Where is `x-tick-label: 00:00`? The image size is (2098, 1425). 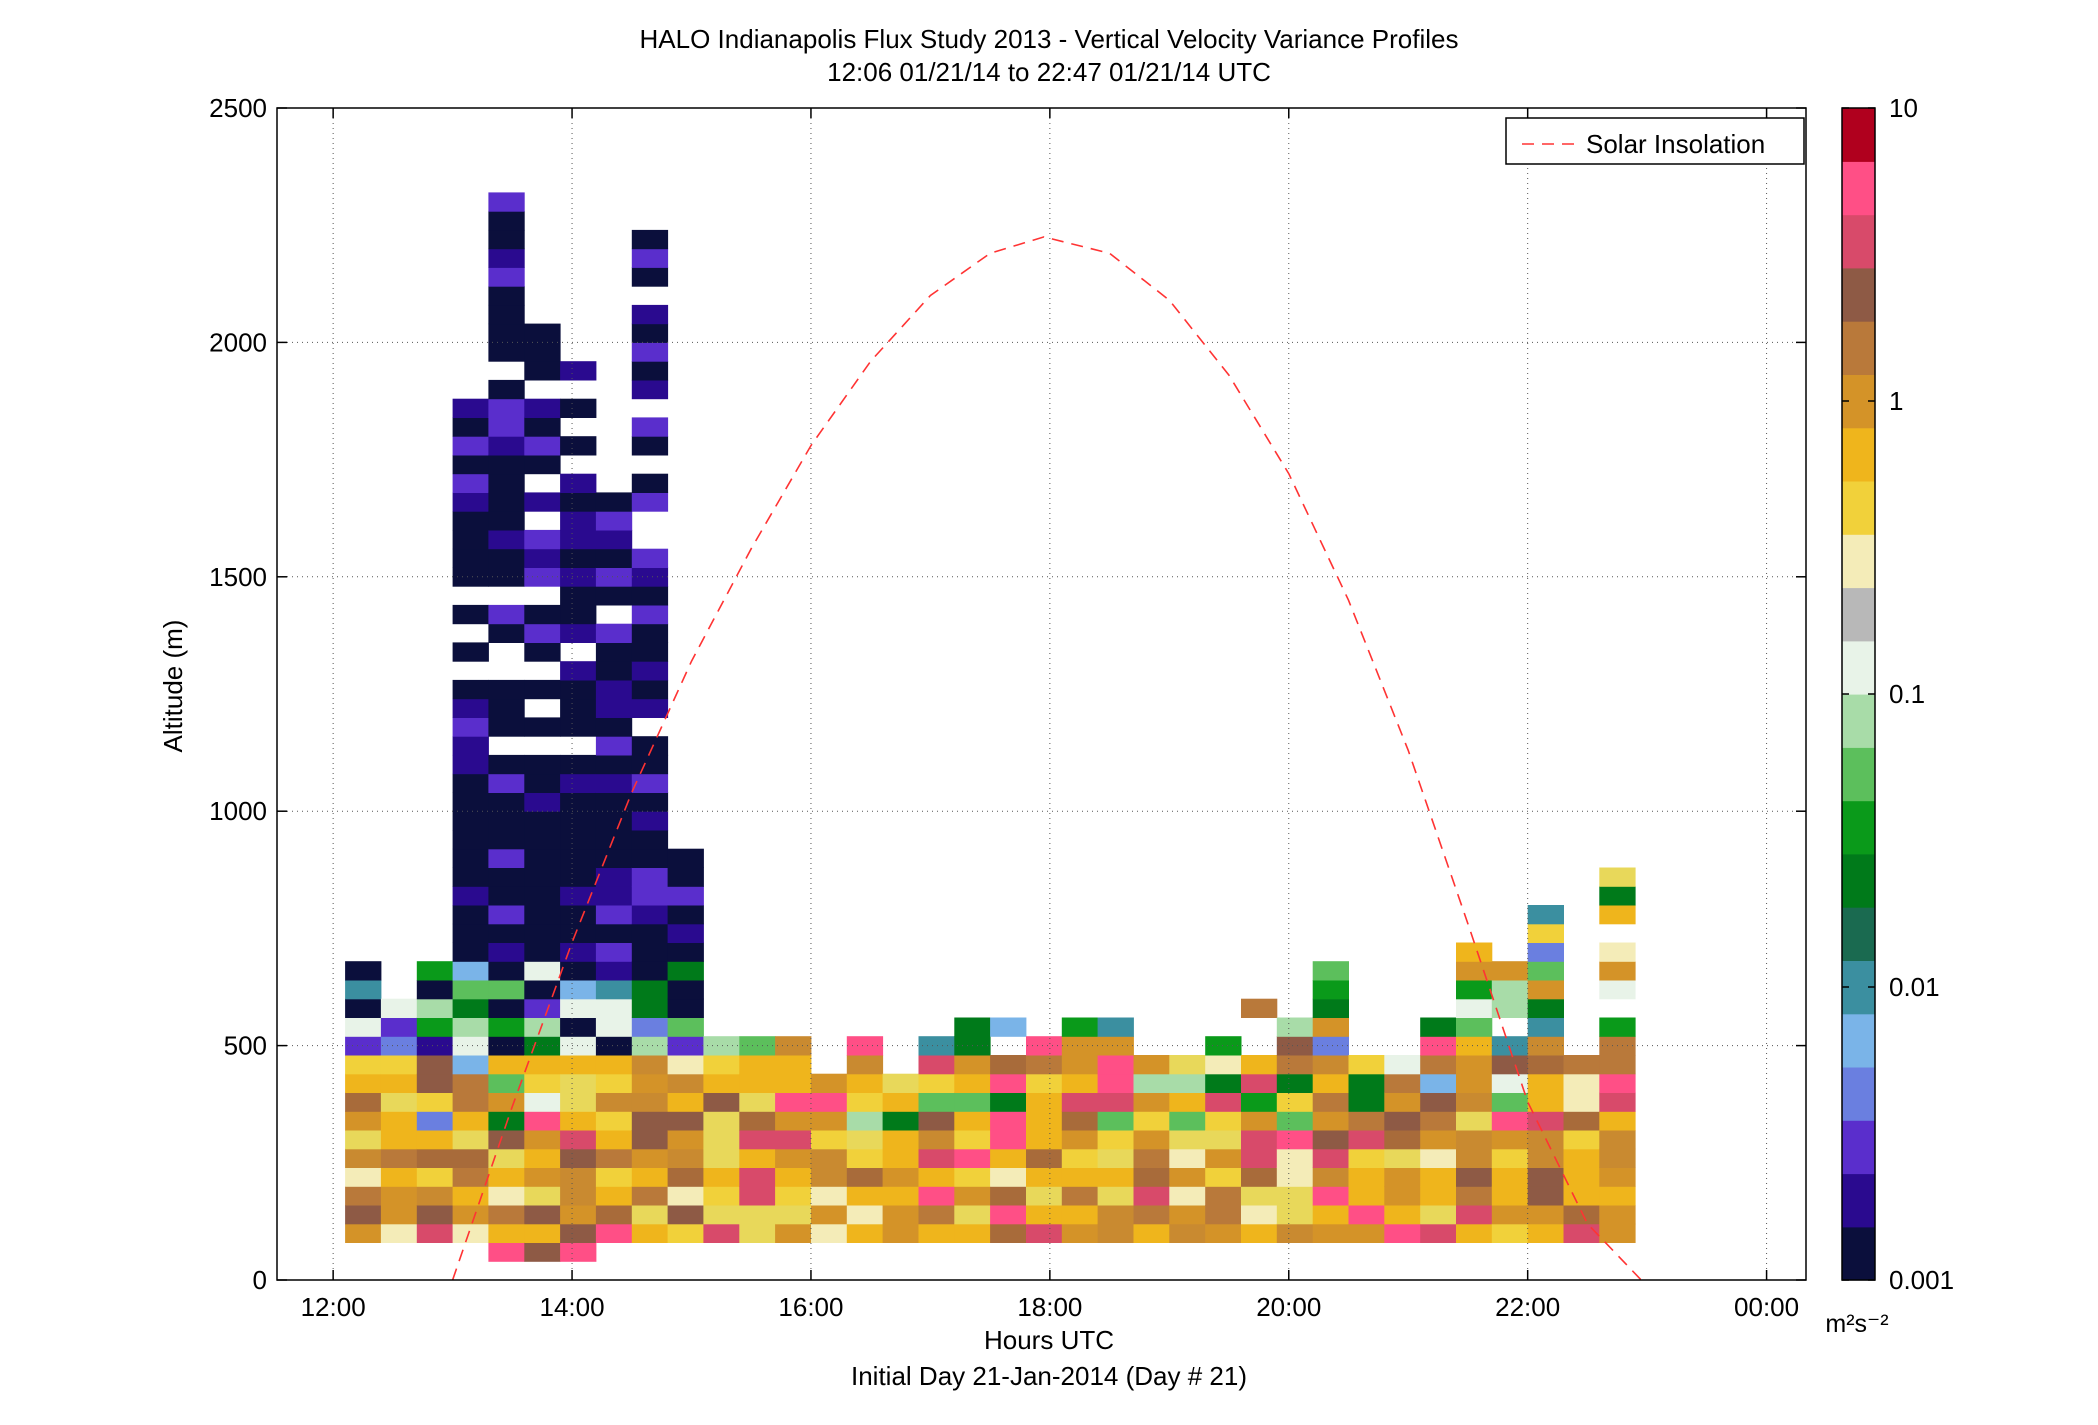
x-tick-label: 00:00 is located at coordinates (1766, 1307).